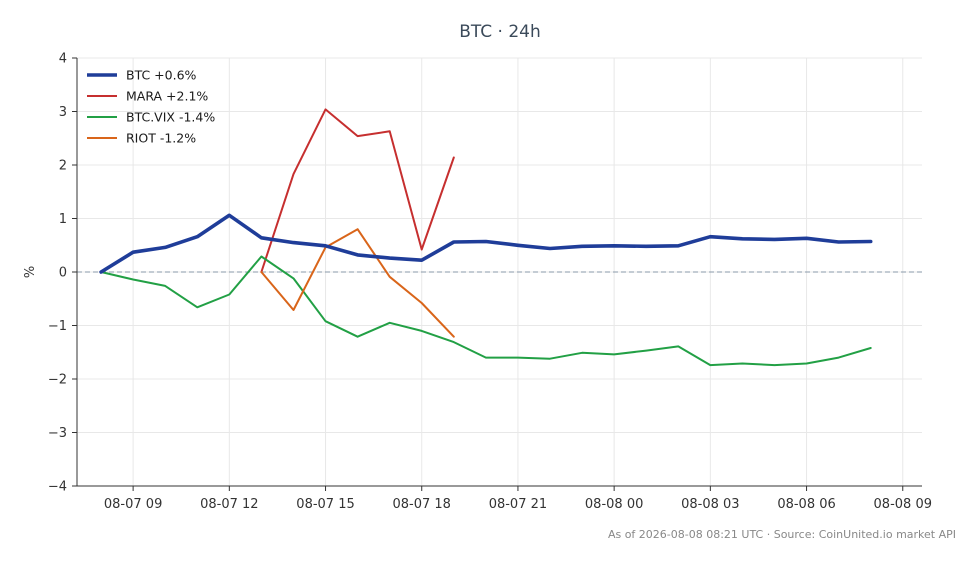  I want to click on y-tick-label: 3, so click(63, 112).